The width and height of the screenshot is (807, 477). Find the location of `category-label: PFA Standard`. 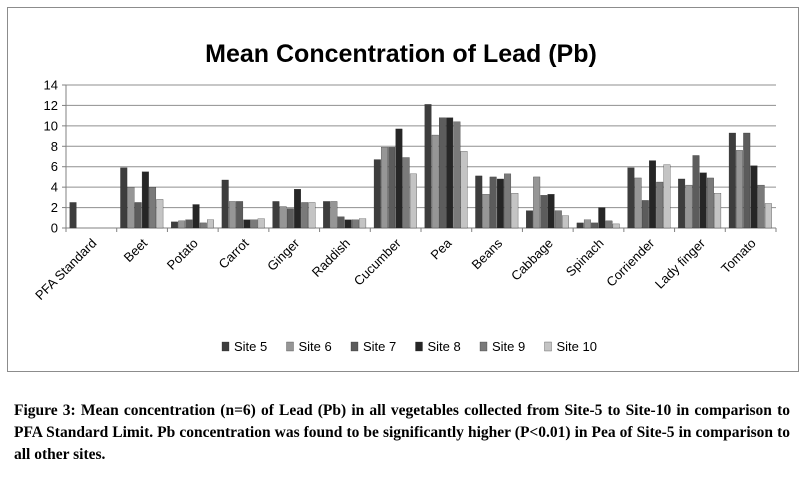

category-label: PFA Standard is located at coordinates (65, 269).